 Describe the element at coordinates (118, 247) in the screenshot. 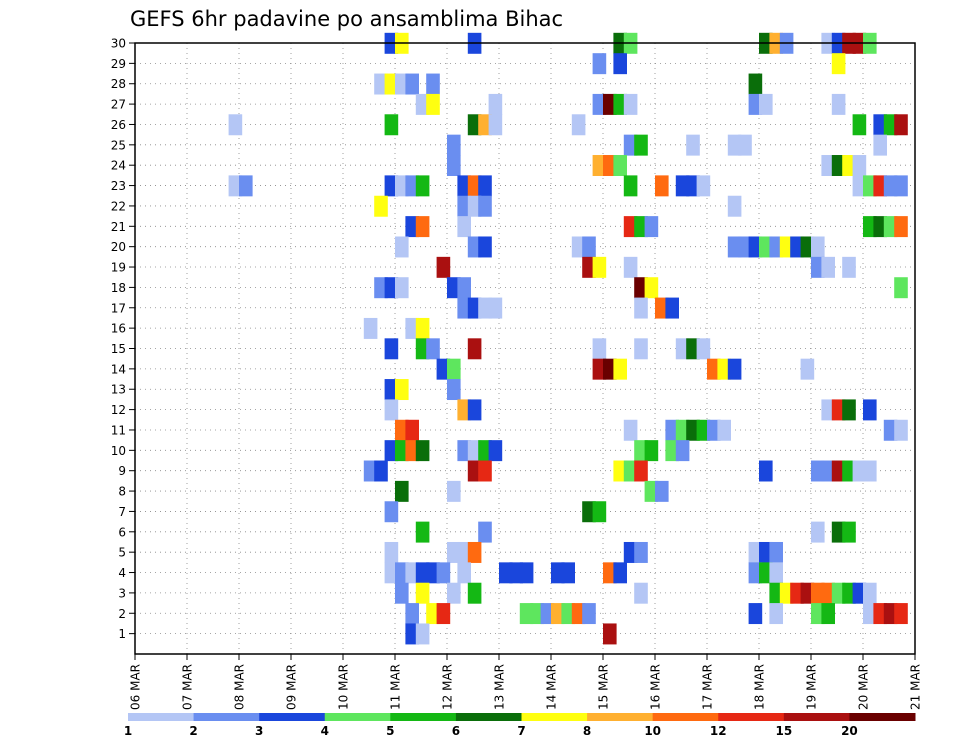

I see `y-tick-label: 20` at that location.